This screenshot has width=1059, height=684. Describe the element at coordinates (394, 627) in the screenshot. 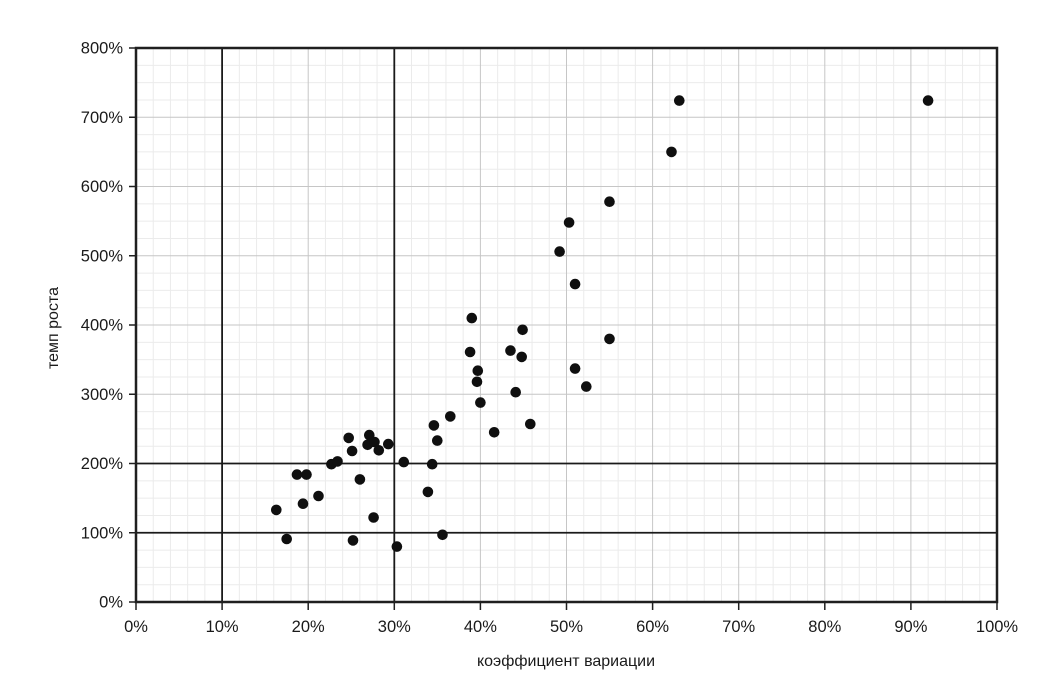

I see `x-tick-label: 30%` at that location.